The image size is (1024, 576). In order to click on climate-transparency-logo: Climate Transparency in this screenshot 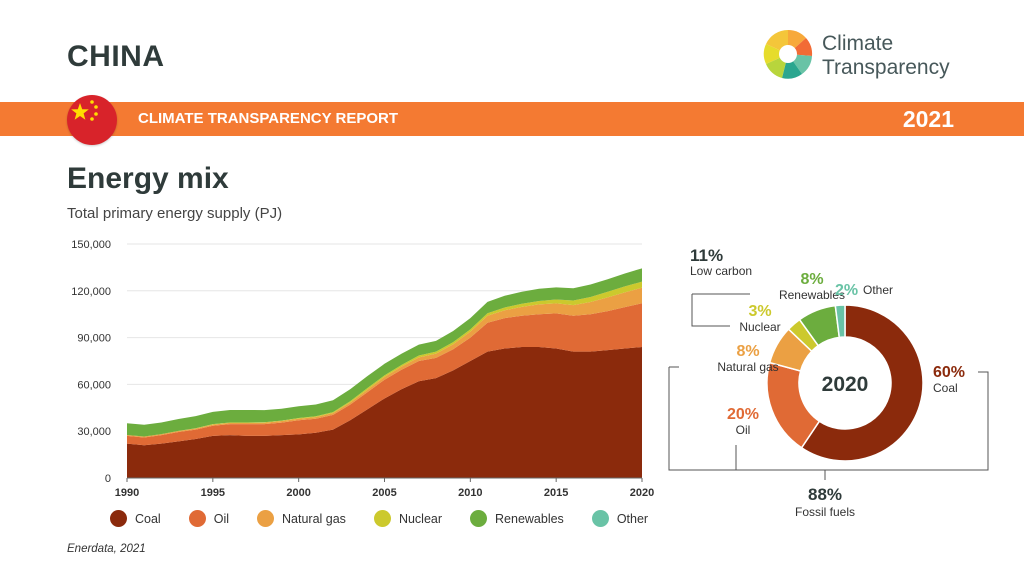, I will do `click(865, 56)`.